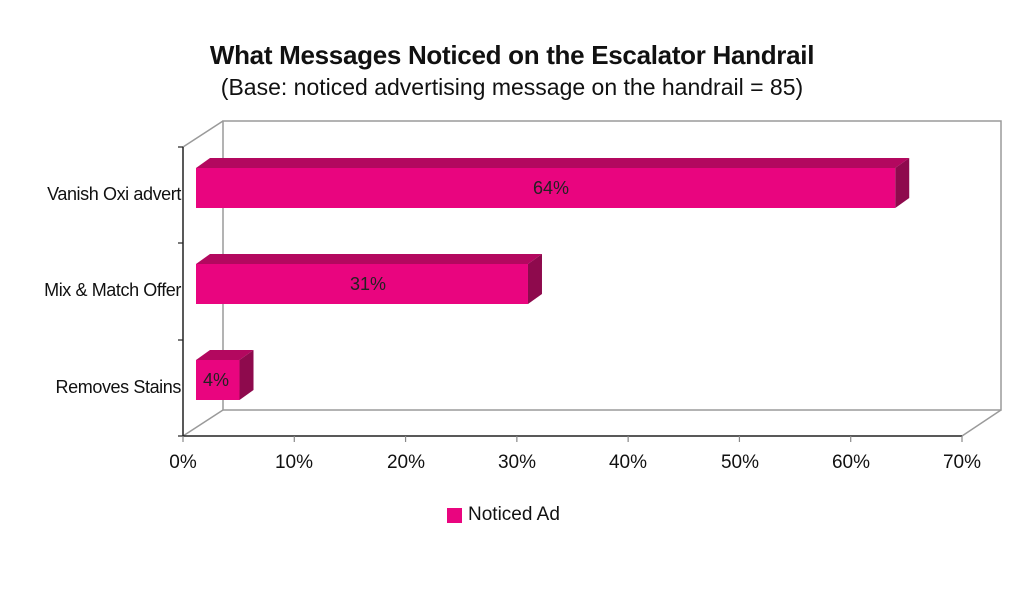 This screenshot has height=595, width=1024. What do you see at coordinates (517, 462) in the screenshot?
I see `x-tick-label: 30%` at bounding box center [517, 462].